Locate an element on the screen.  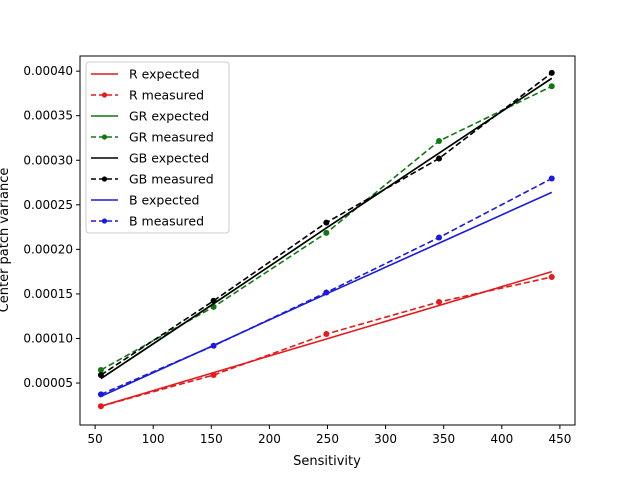
x-tick-label: 450 is located at coordinates (559, 439).